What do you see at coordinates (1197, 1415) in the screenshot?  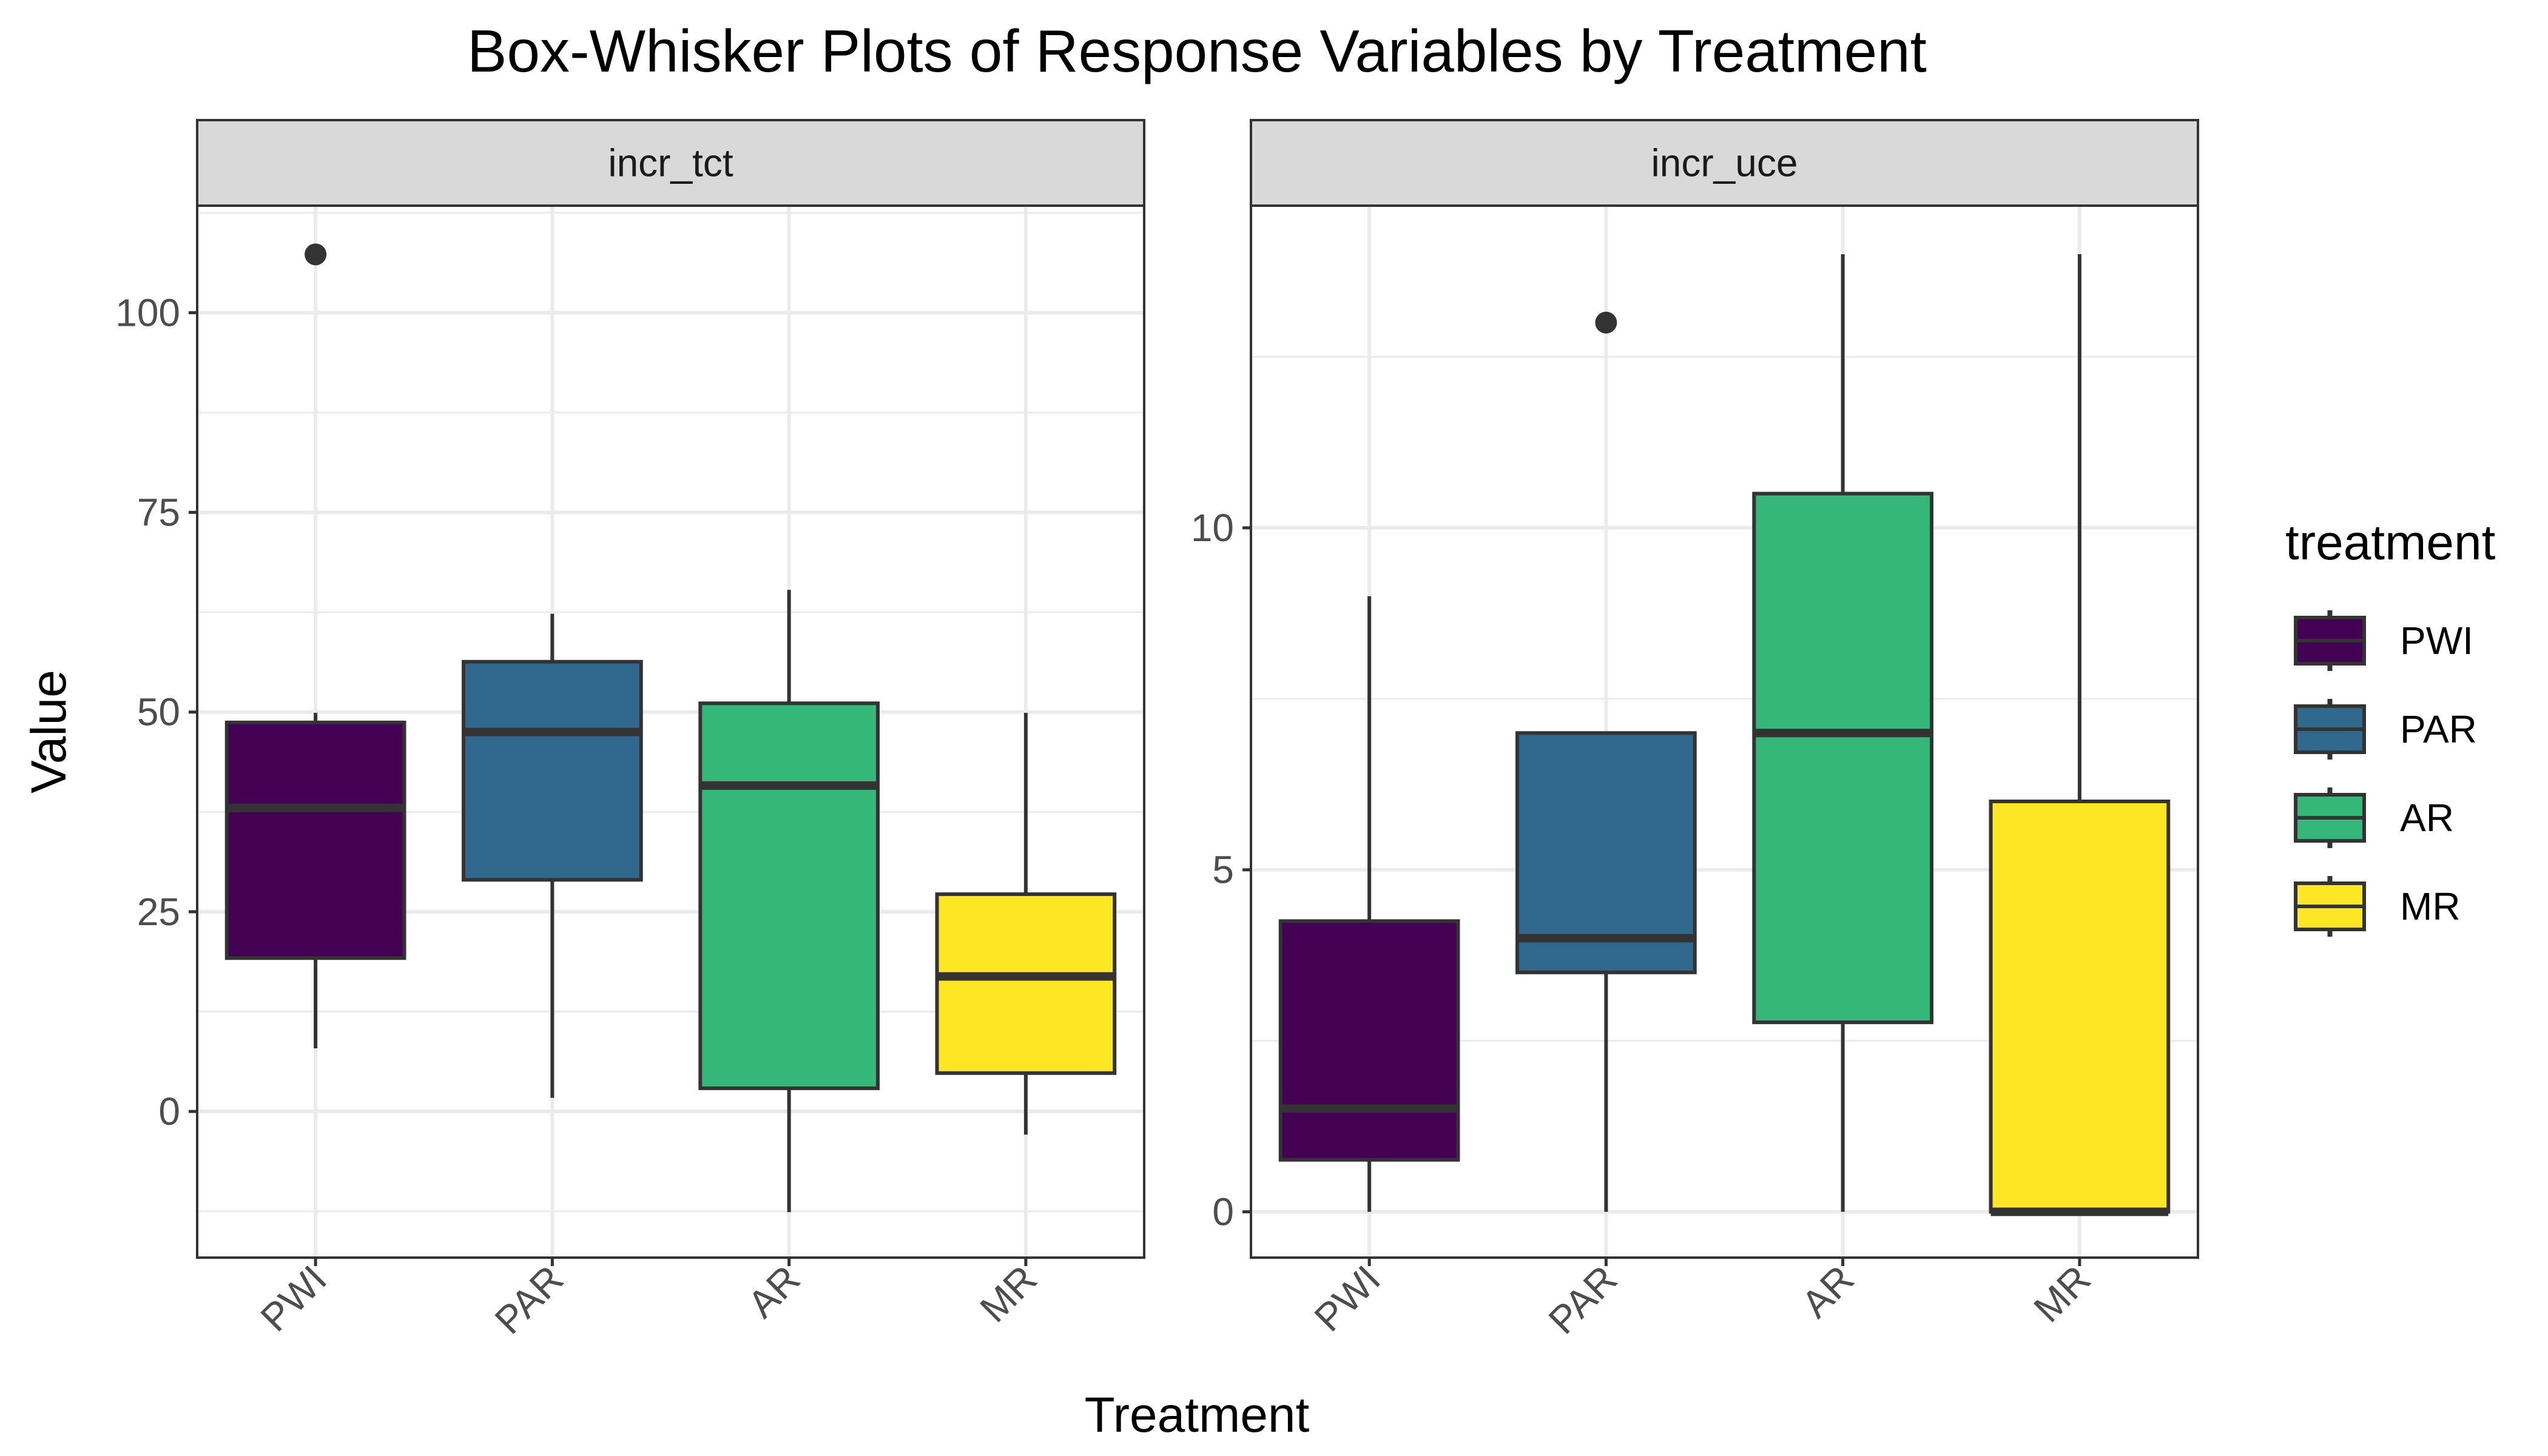 I see `x-axis-title: Treatment` at bounding box center [1197, 1415].